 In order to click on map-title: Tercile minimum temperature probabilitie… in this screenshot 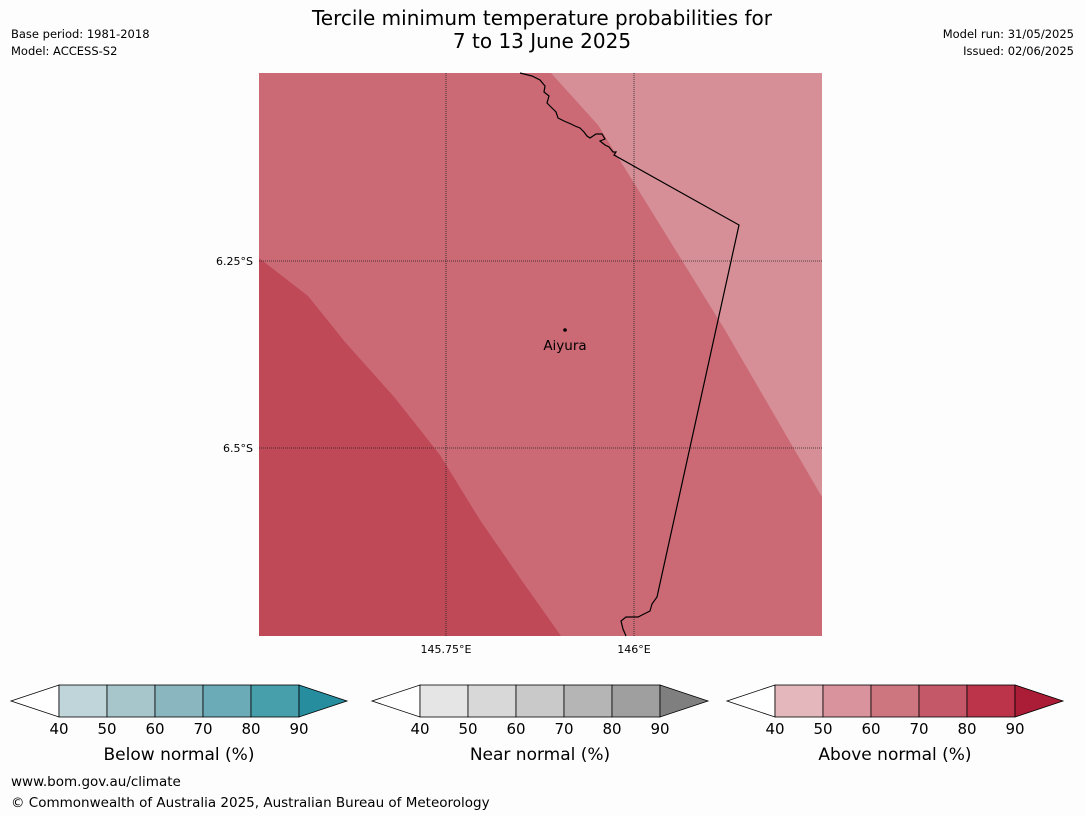, I will do `click(542, 30)`.